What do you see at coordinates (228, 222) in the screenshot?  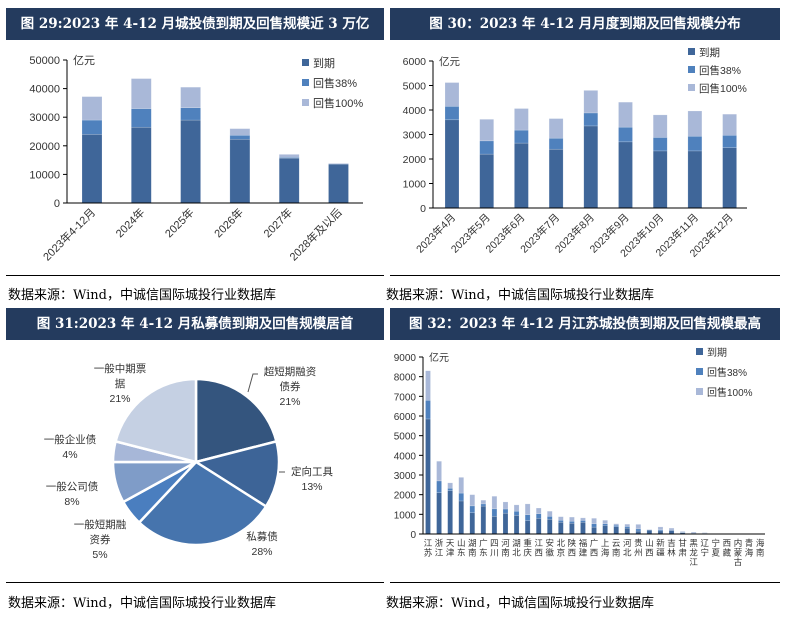 I see `fig29-x-tick-label: 2026年` at bounding box center [228, 222].